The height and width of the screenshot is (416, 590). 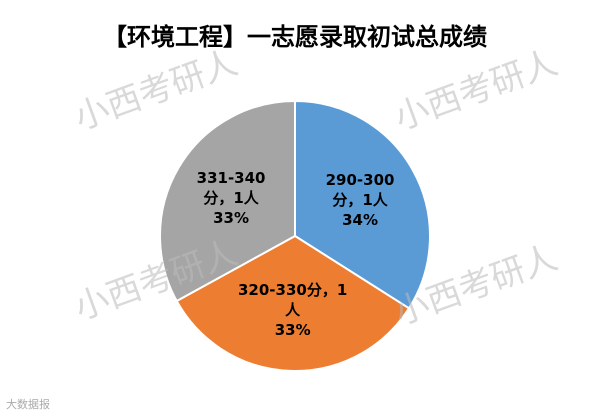 I want to click on category-label: 320-330分, so click(x=280, y=290).